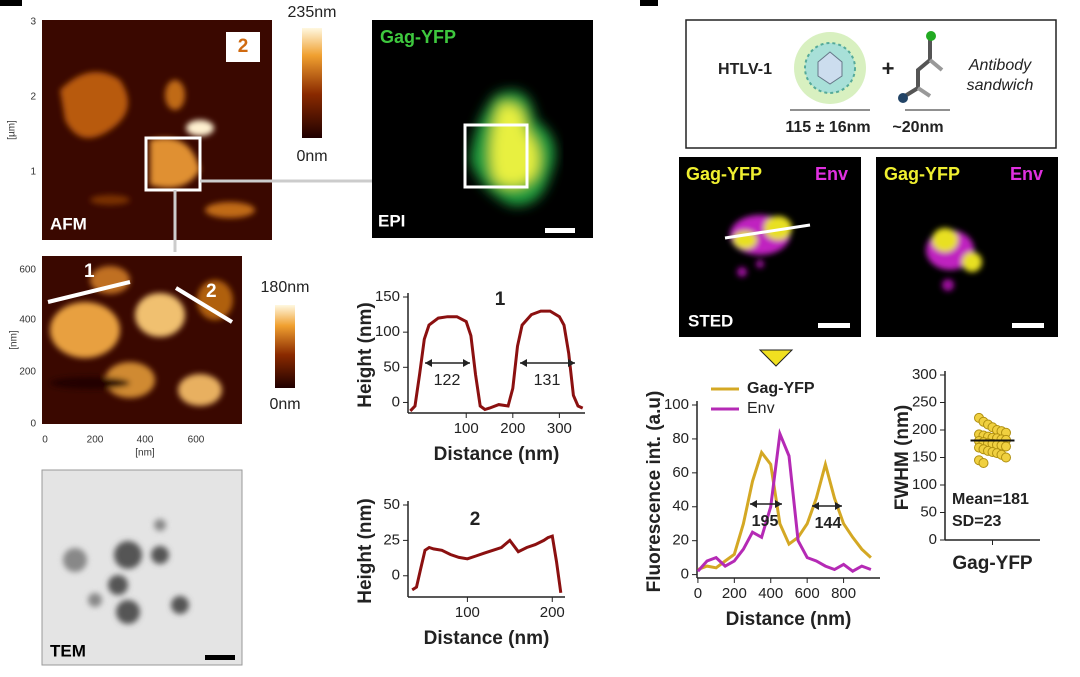 This screenshot has width=1080, height=677. What do you see at coordinates (547, 380) in the screenshot?
I see `annotation: 131` at bounding box center [547, 380].